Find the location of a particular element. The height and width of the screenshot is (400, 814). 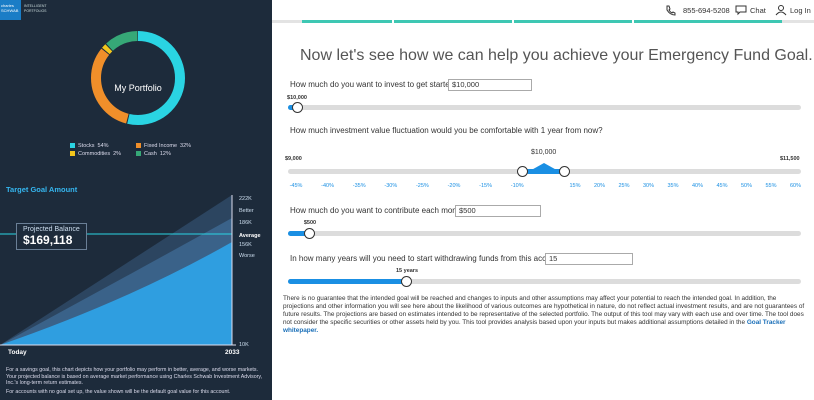

thumb-label: 15 years is located at coordinates (407, 271).